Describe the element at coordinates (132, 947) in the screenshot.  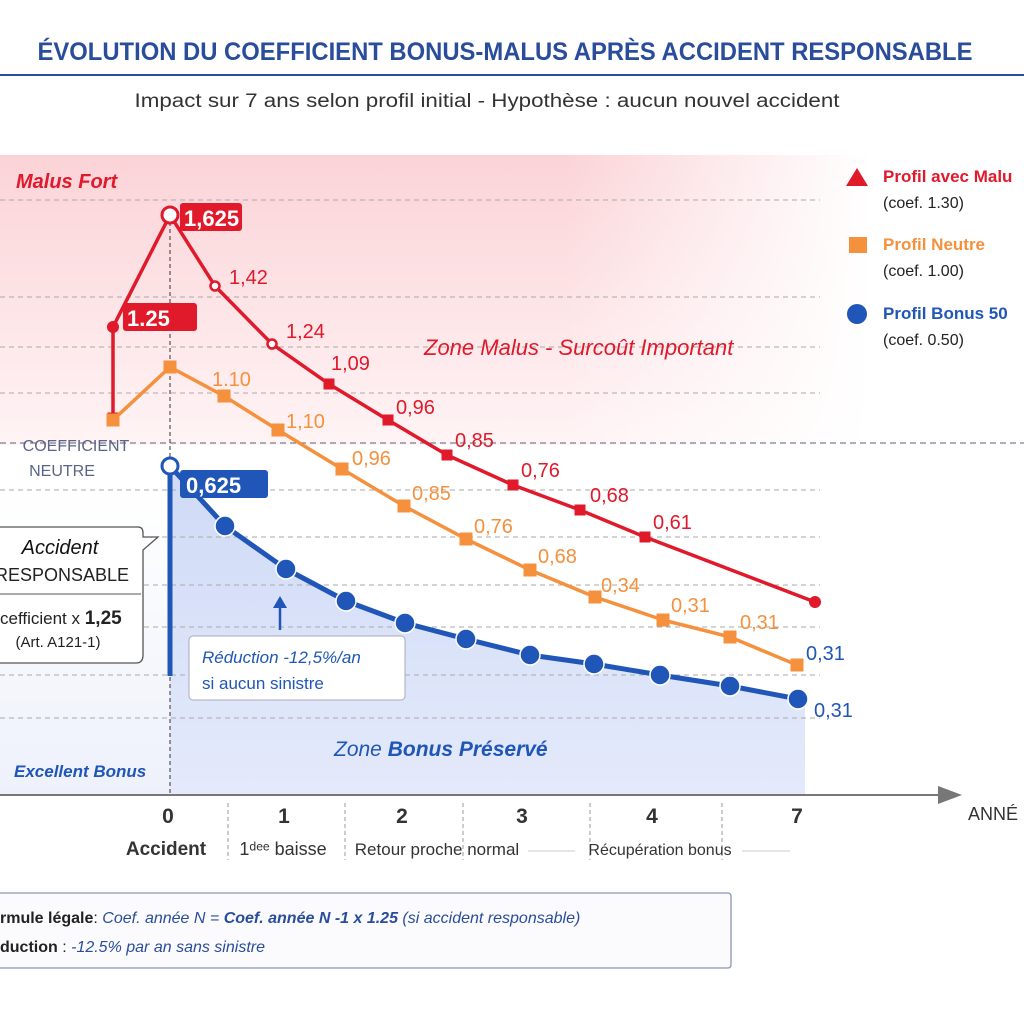
I see `formula-line2: duction : -12.5% par an sans sinistre` at that location.